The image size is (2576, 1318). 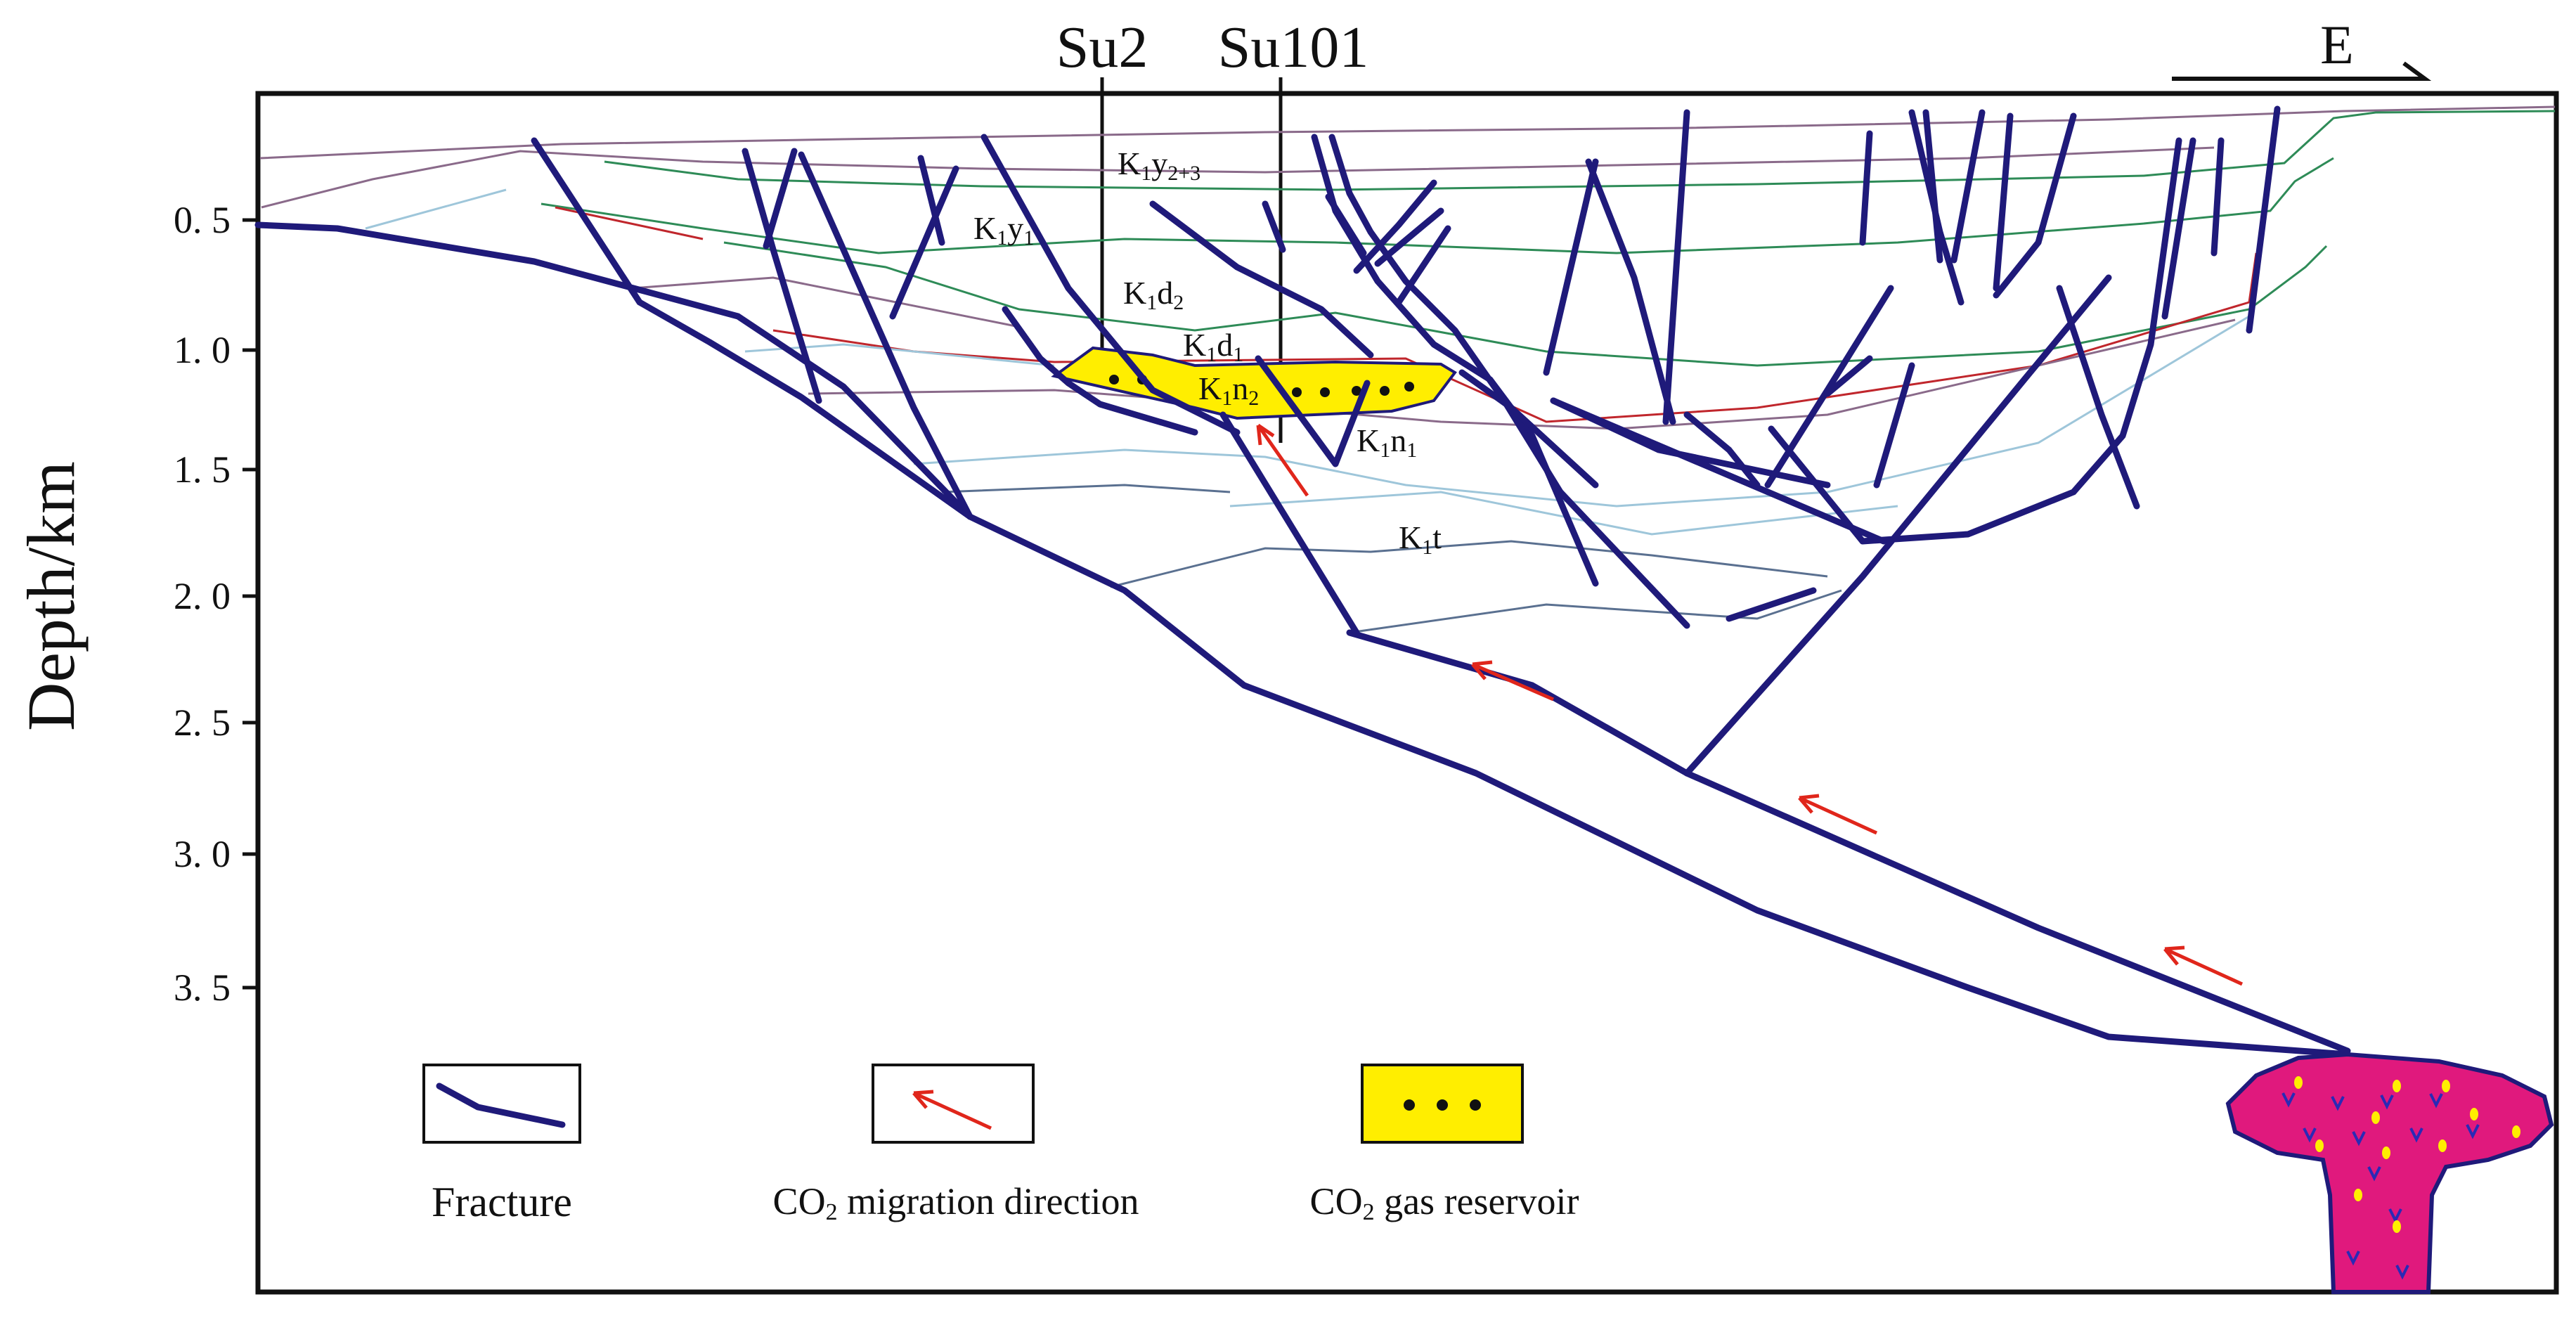 I want to click on y-axis-label: Depth/km, so click(x=51, y=596).